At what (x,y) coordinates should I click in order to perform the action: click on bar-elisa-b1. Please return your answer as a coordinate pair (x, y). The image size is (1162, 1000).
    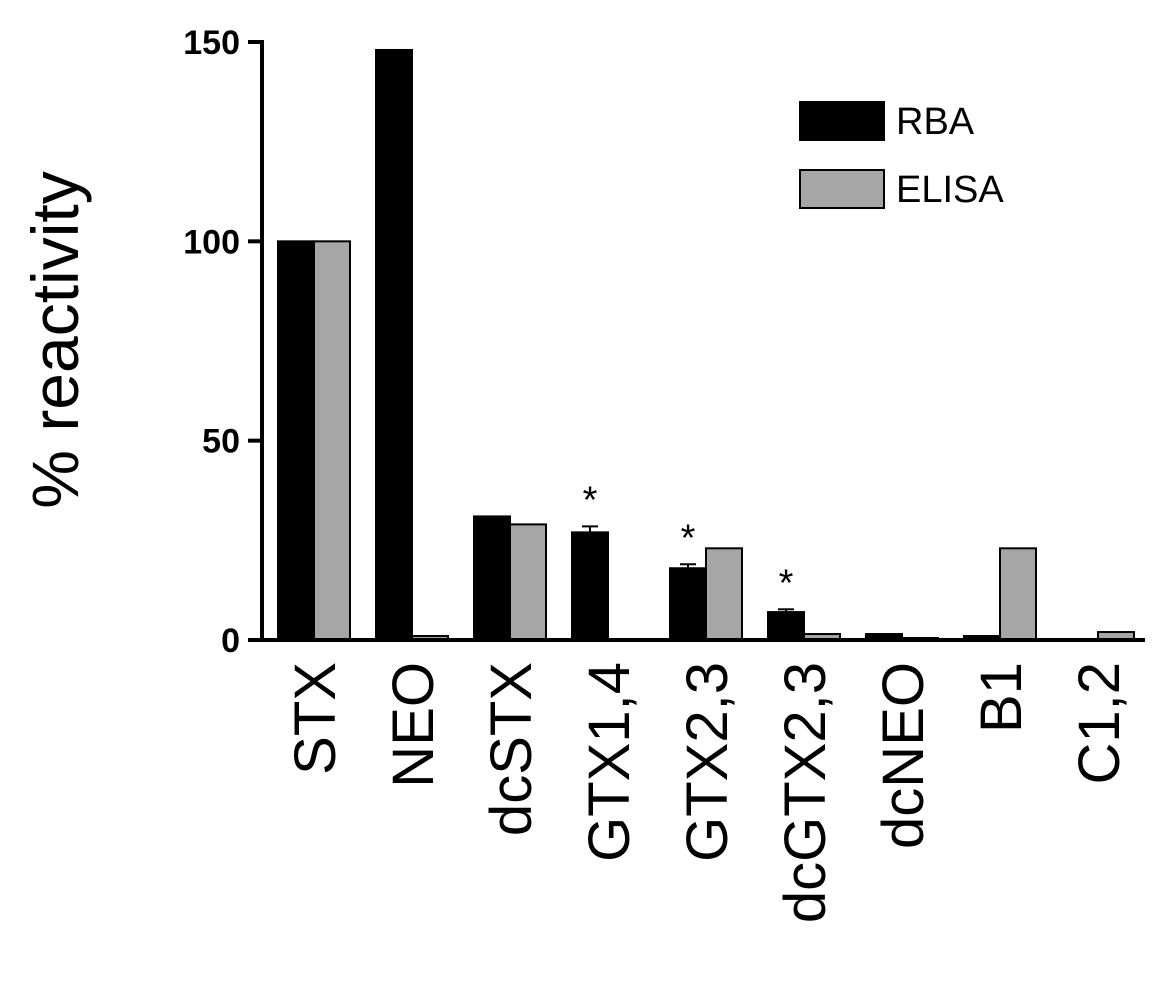
    Looking at the image, I should click on (1018, 594).